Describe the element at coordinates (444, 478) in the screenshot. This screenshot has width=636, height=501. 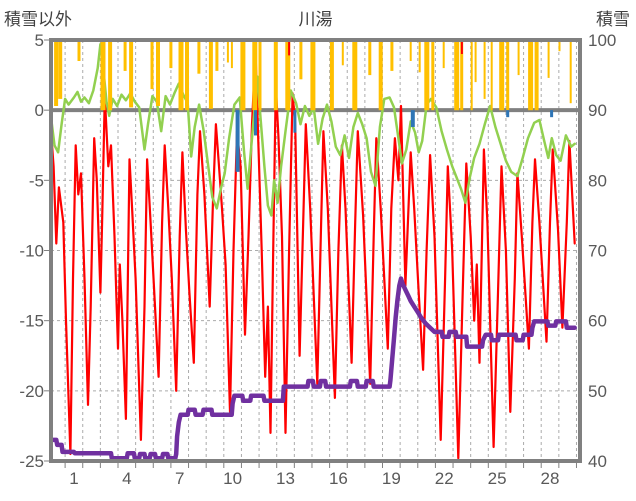
I see `x-tick-label: 22` at that location.